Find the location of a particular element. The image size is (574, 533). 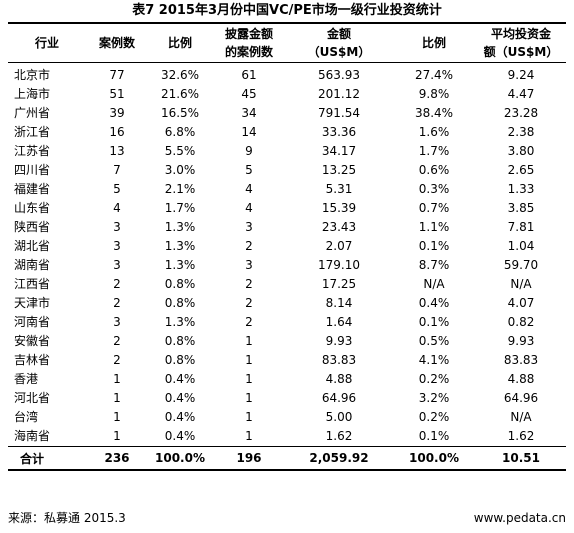

table-cell: 59.70 is located at coordinates (521, 265).